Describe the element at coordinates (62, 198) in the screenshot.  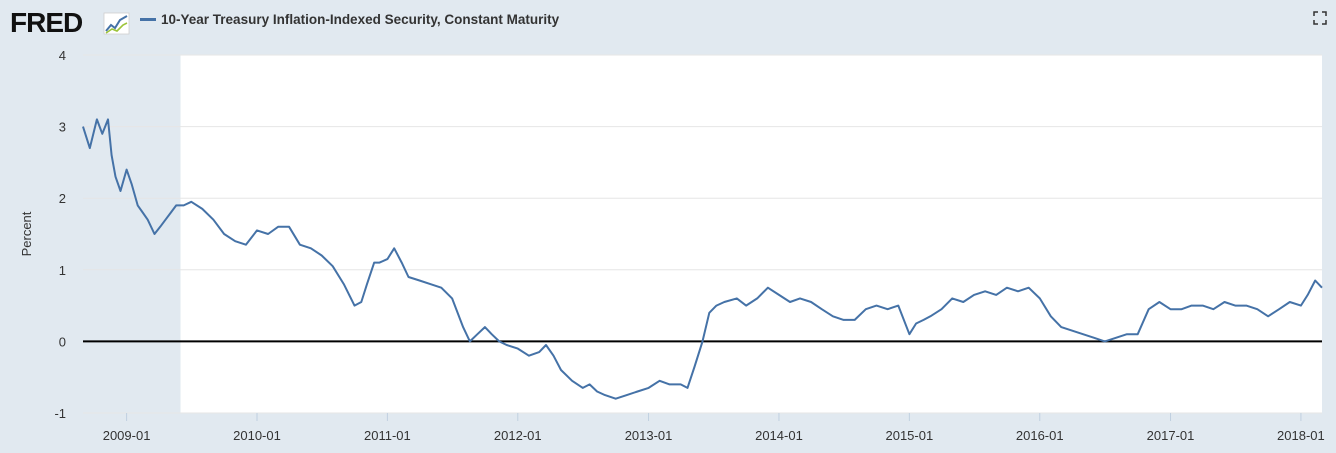
I see `y-tick-label-2: 2` at that location.